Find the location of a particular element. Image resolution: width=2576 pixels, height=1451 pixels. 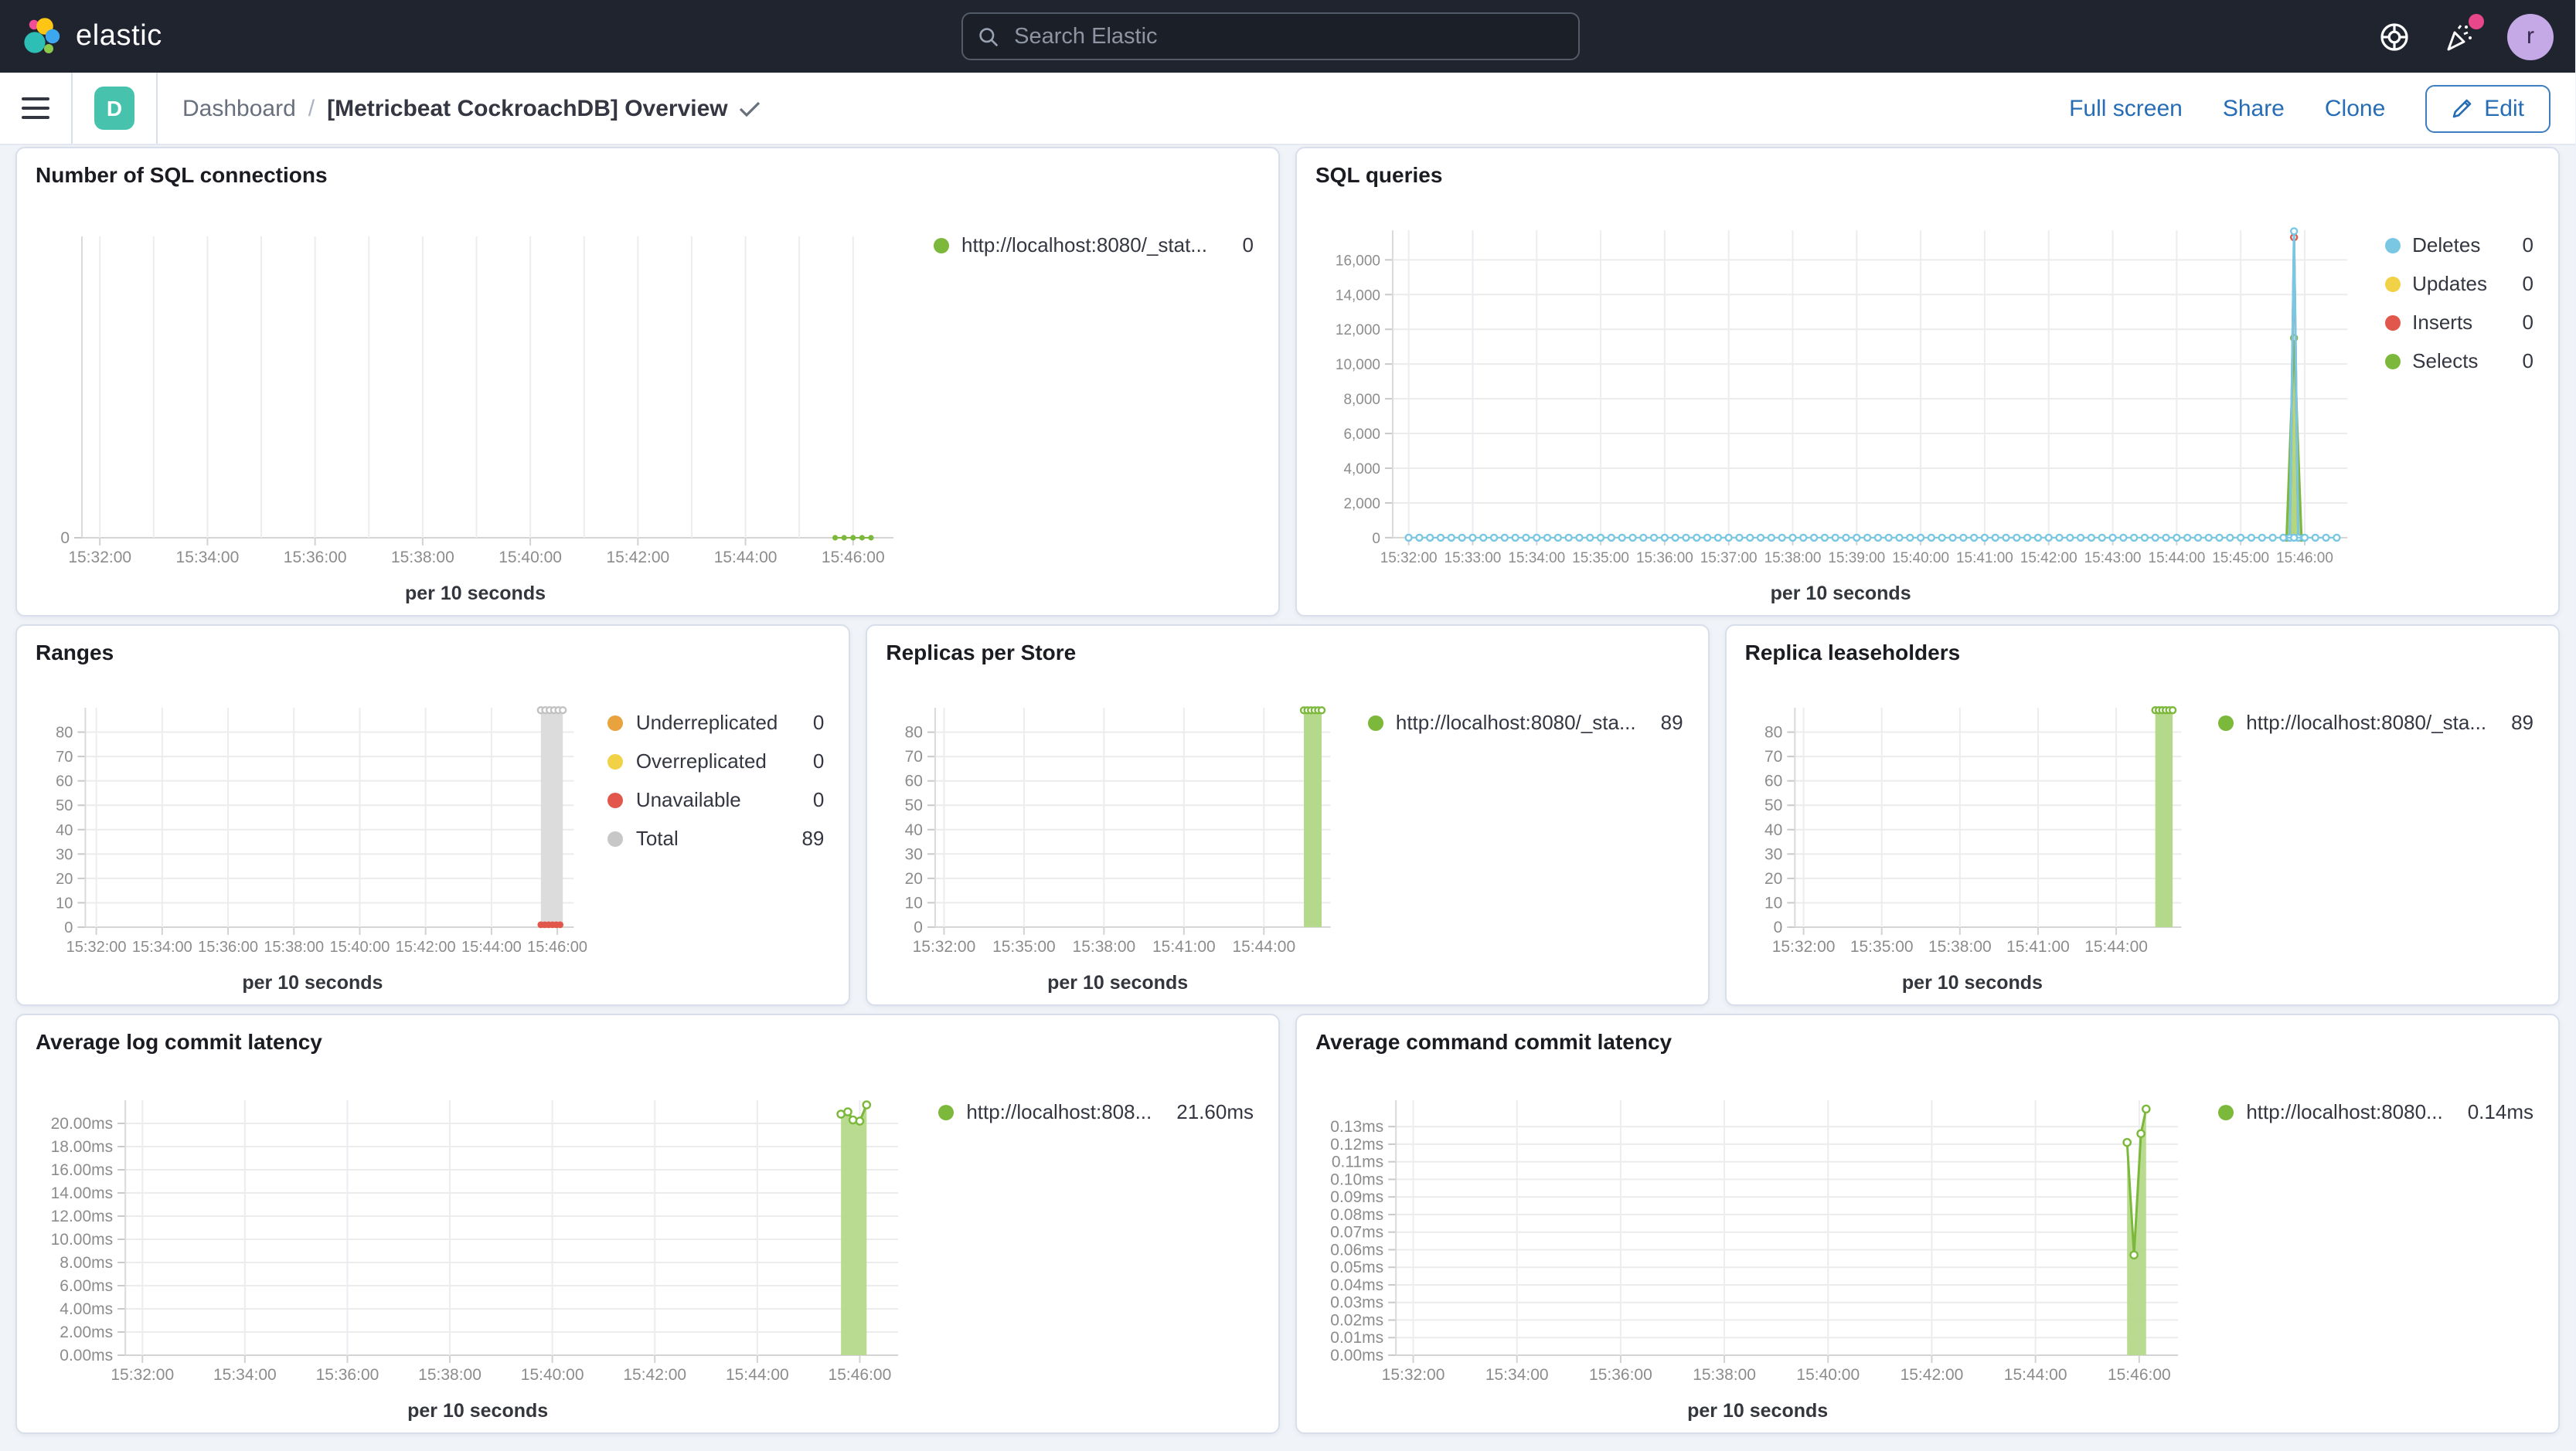

elastic-logo: elastic is located at coordinates (92, 36).